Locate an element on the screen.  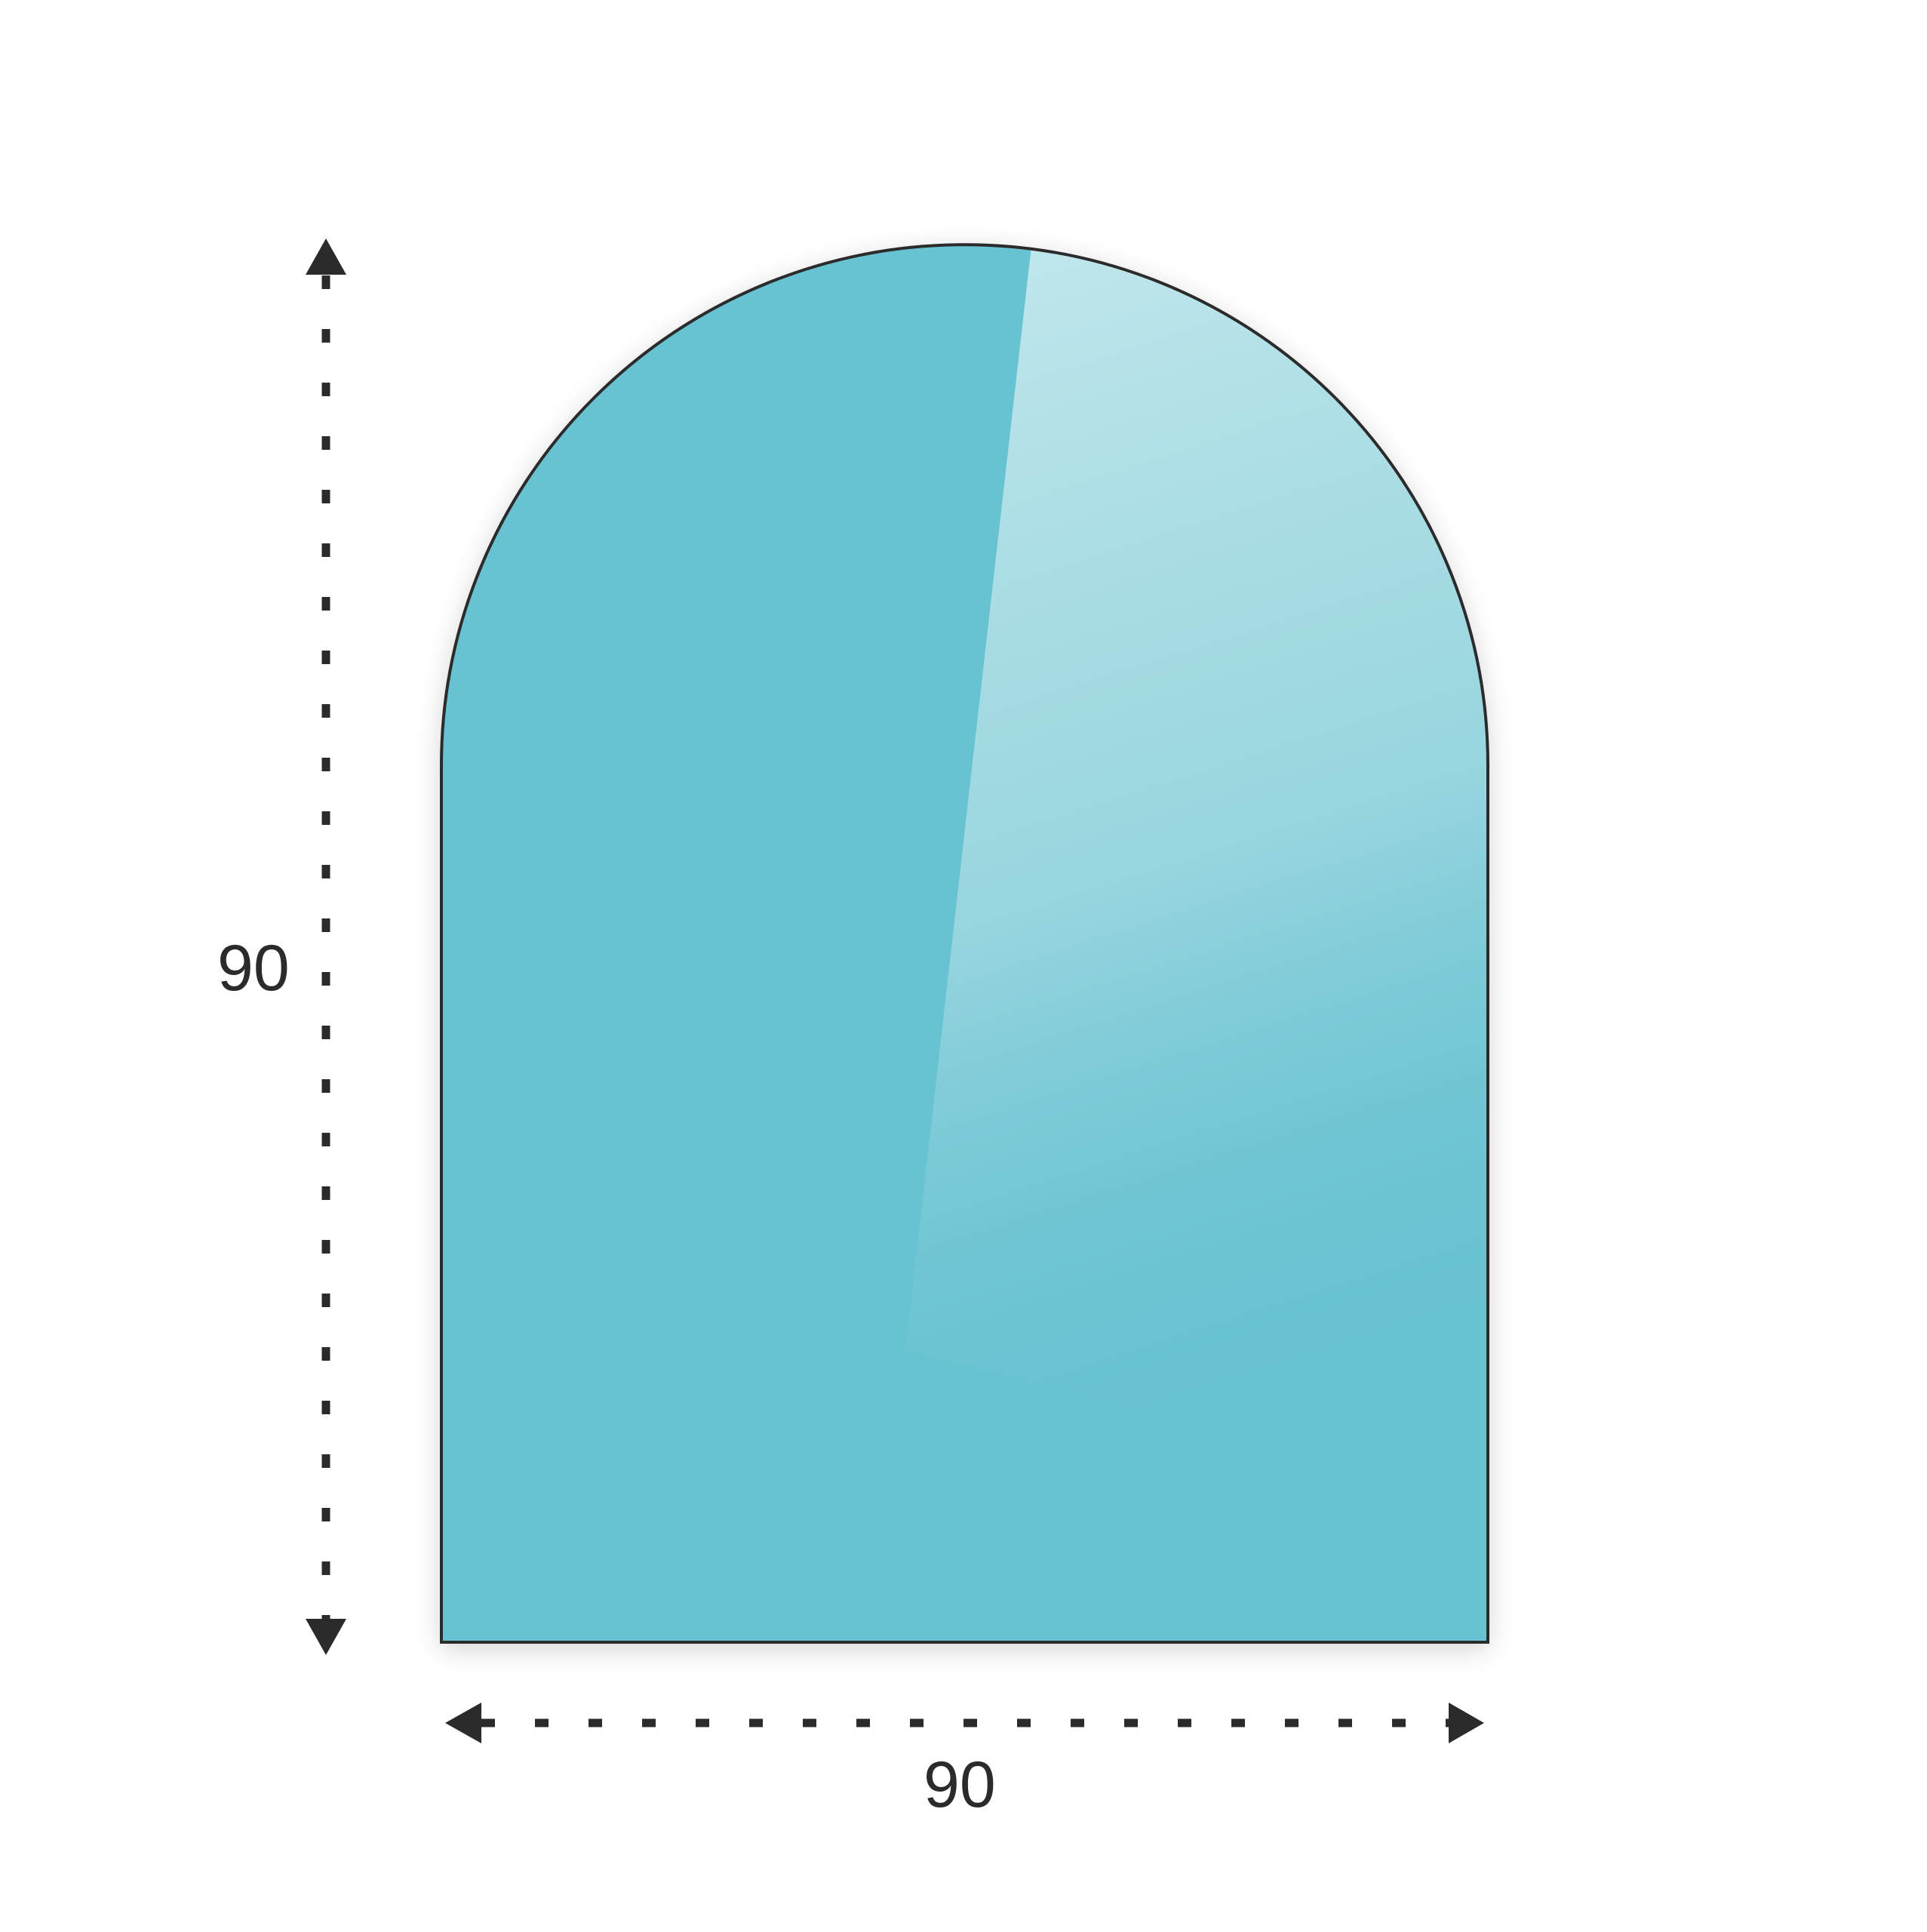
arrow-up-icon is located at coordinates (326, 256).